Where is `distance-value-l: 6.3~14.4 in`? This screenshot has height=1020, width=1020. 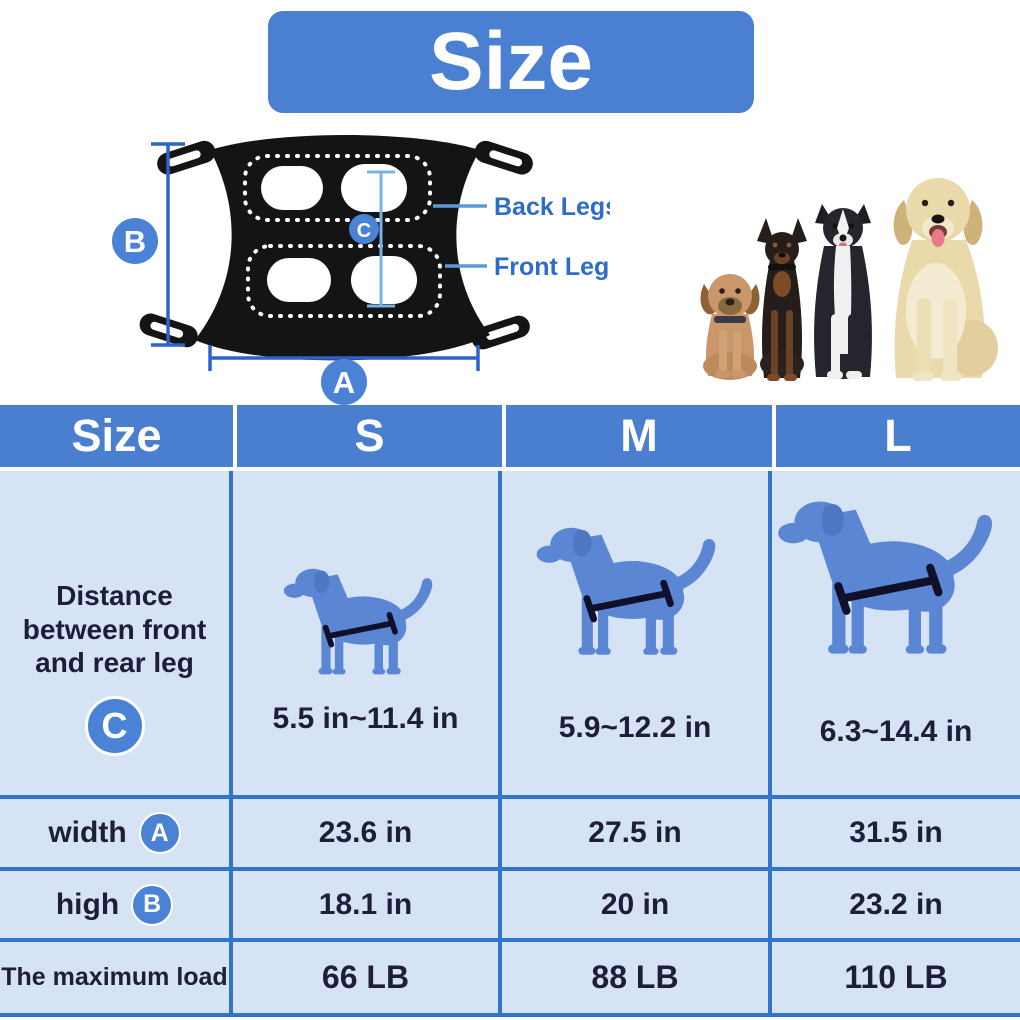
distance-value-l: 6.3~14.4 in is located at coordinates (896, 731).